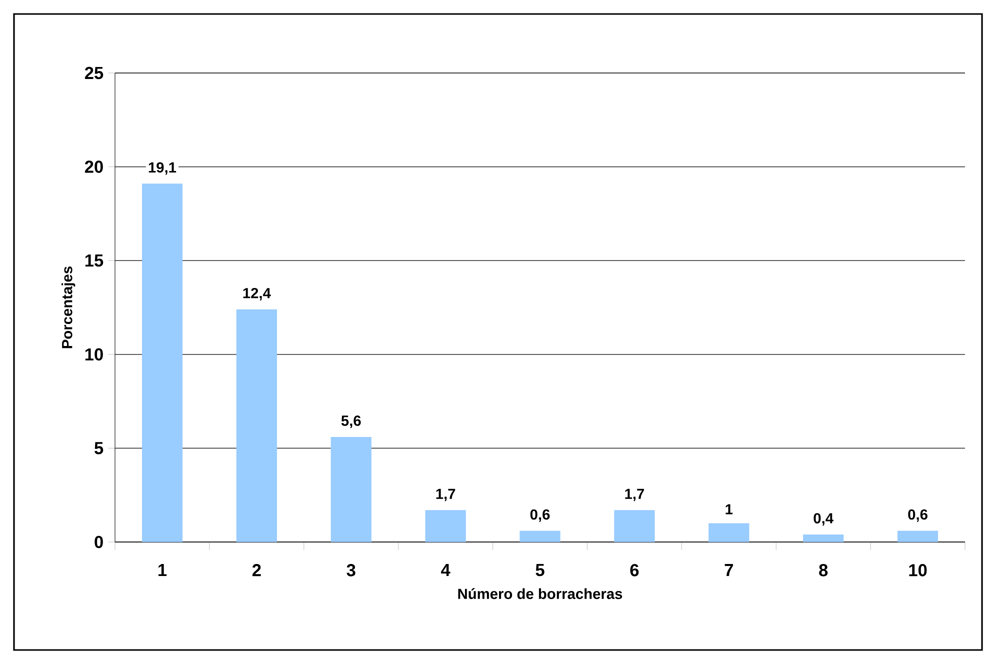  I want to click on y-tick-label: 15, so click(94, 260).